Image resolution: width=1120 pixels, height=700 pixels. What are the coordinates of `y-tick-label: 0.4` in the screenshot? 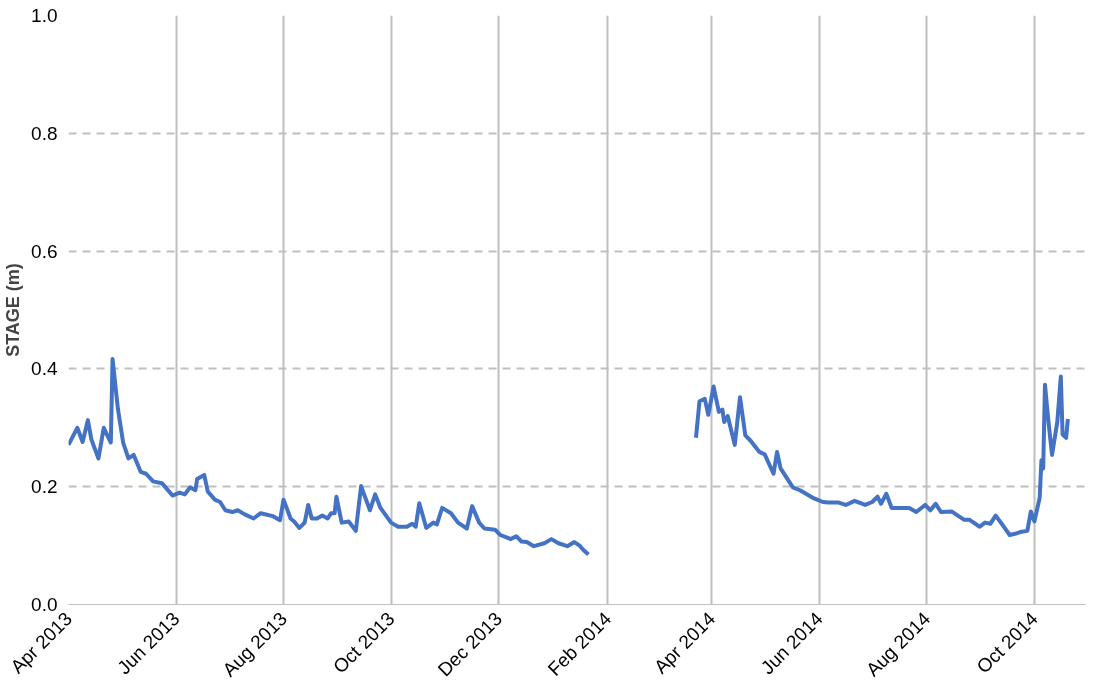 It's located at (44, 369).